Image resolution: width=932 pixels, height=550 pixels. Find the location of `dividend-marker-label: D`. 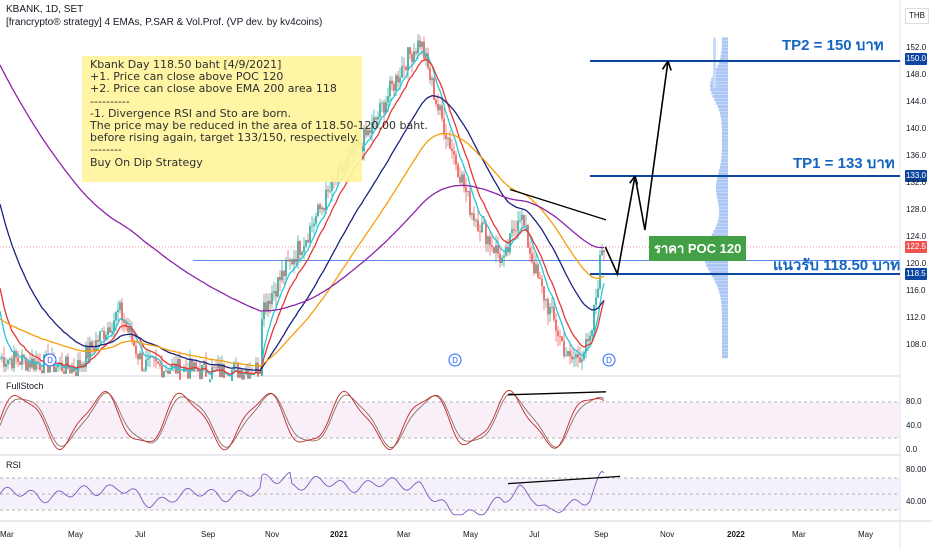

dividend-marker-label: D is located at coordinates (50, 360).